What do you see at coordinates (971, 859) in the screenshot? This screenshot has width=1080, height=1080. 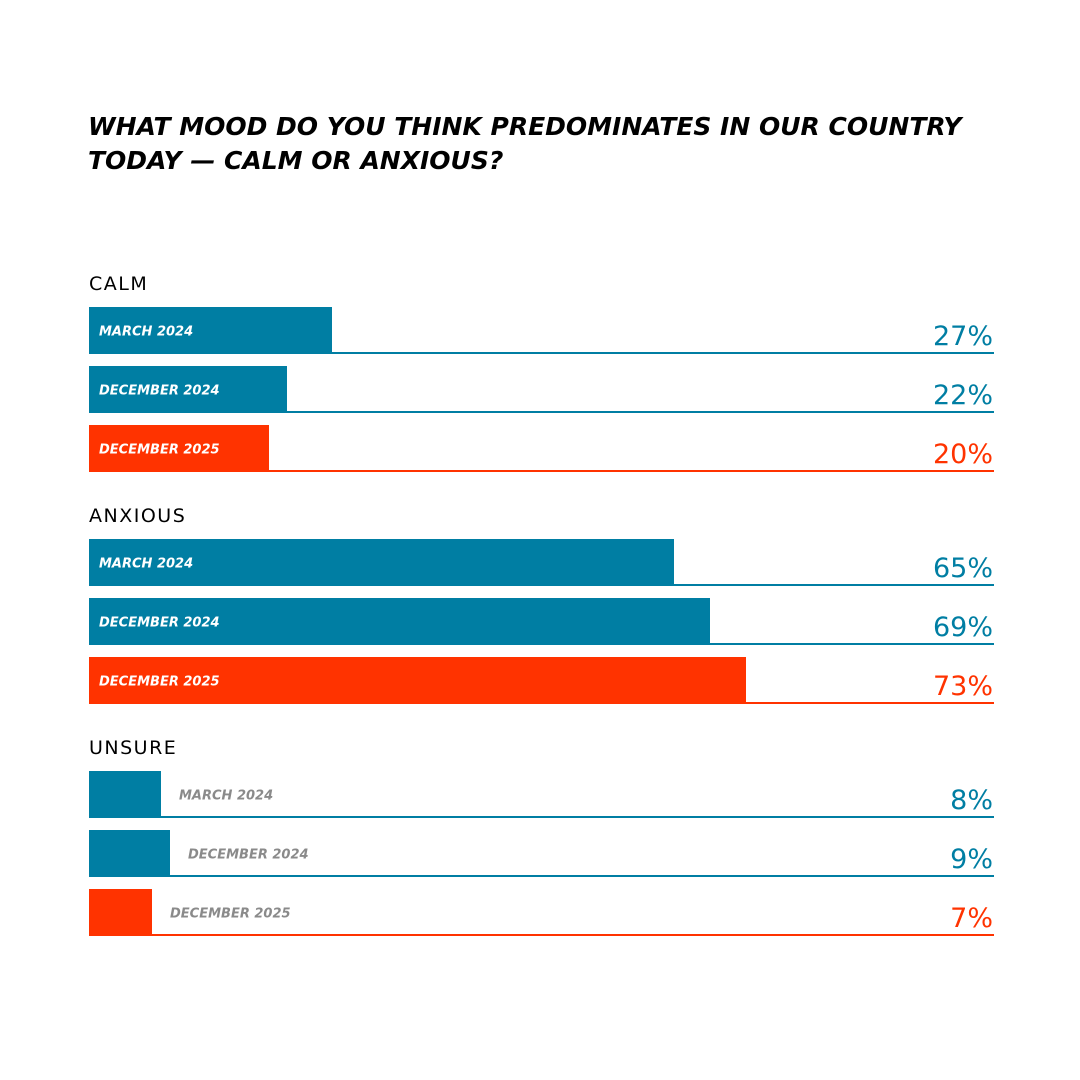 I see `bar-value-label: 9%` at bounding box center [971, 859].